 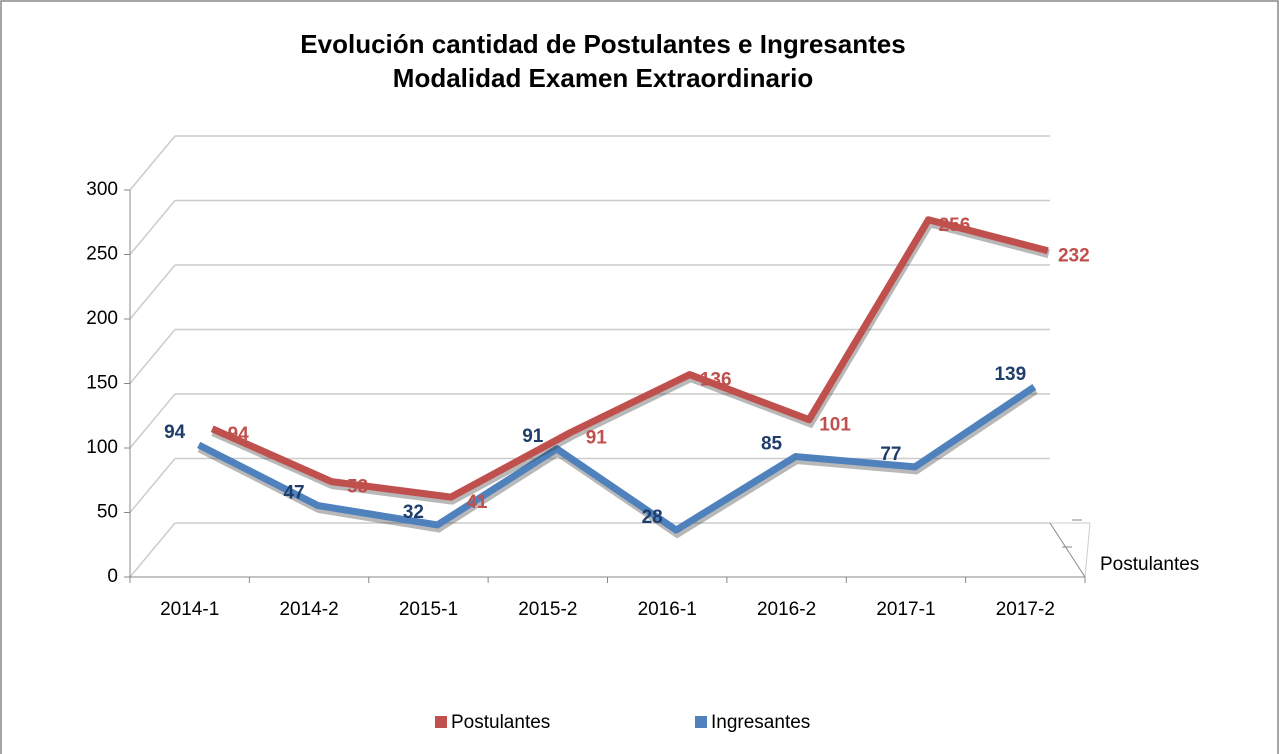 What do you see at coordinates (308, 609) in the screenshot?
I see `x-tick-label: 2014-2` at bounding box center [308, 609].